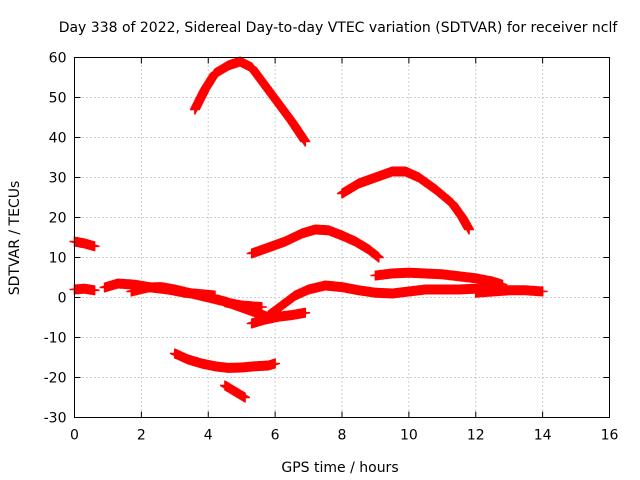 This screenshot has height=480, width=640. Describe the element at coordinates (476, 436) in the screenshot. I see `x-tick-label: 12` at that location.